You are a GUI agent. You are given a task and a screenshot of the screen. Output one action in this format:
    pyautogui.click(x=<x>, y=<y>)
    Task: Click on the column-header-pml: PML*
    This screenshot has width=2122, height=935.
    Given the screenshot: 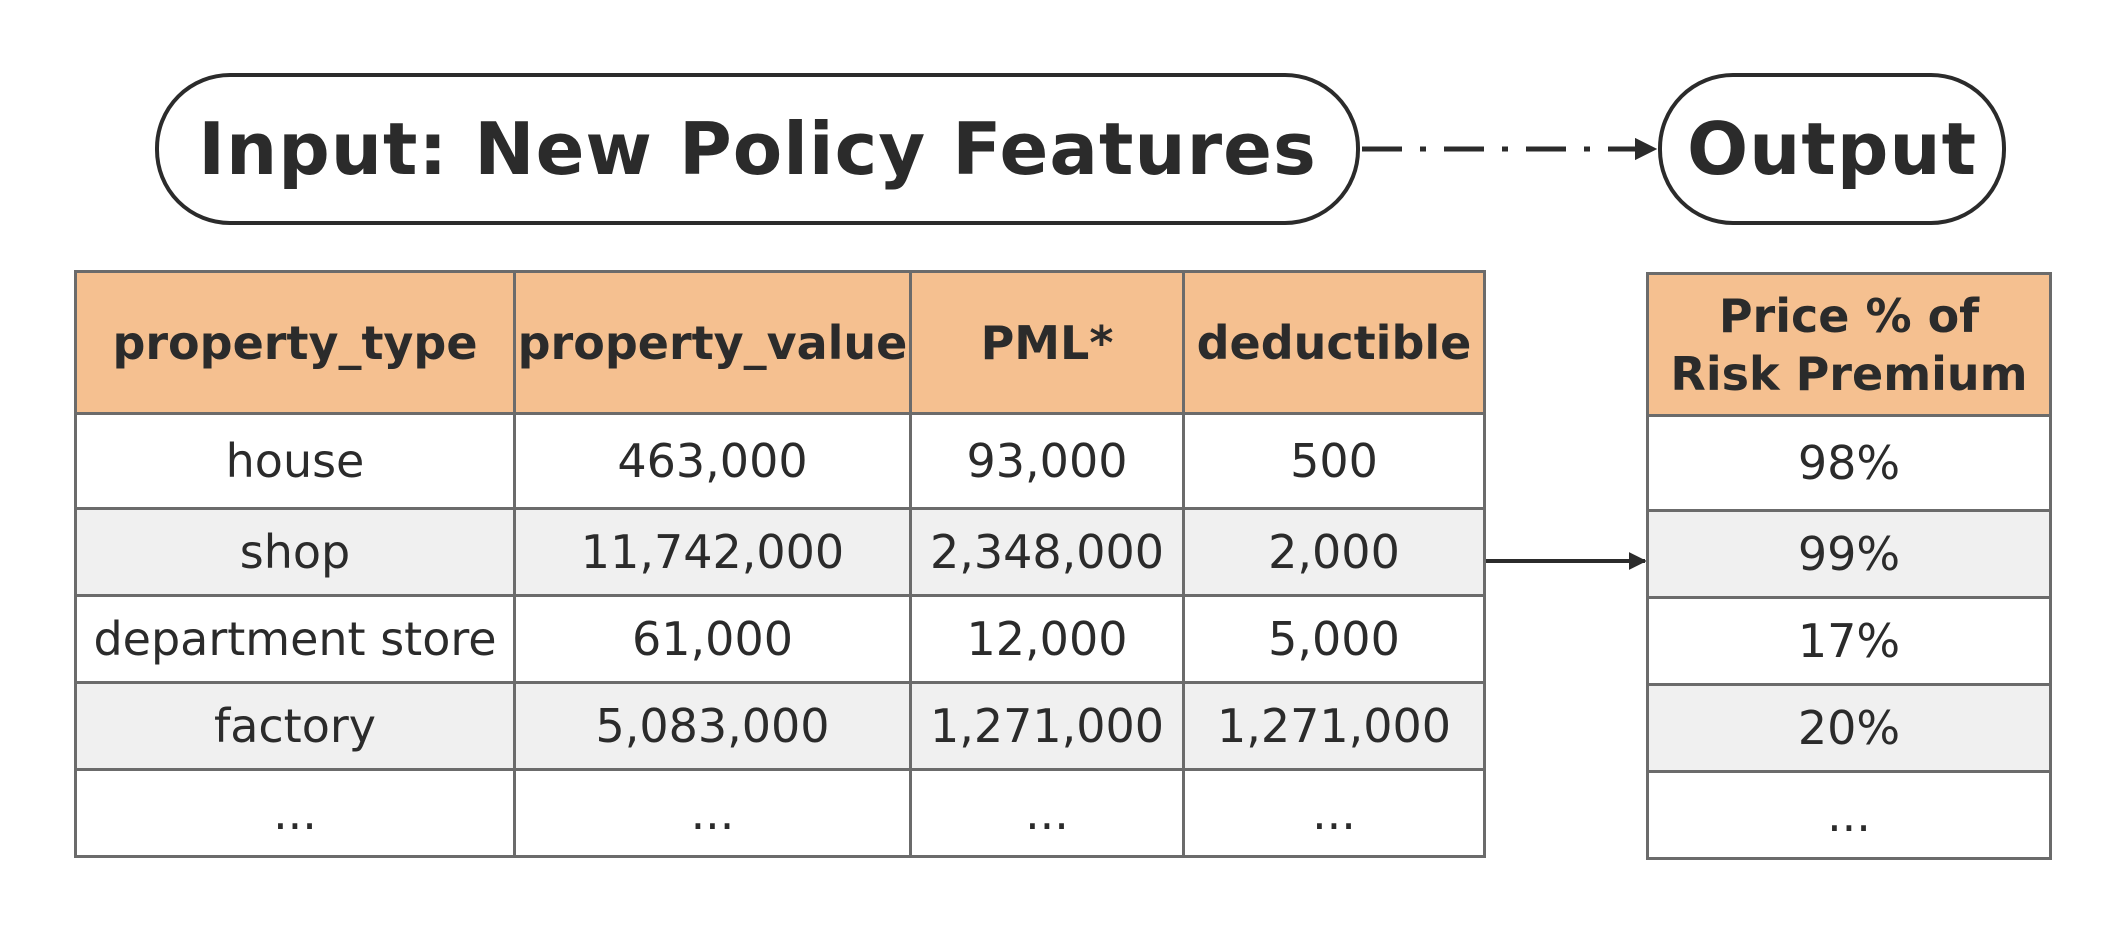 What is the action you would take?
    pyautogui.click(x=1047, y=342)
    